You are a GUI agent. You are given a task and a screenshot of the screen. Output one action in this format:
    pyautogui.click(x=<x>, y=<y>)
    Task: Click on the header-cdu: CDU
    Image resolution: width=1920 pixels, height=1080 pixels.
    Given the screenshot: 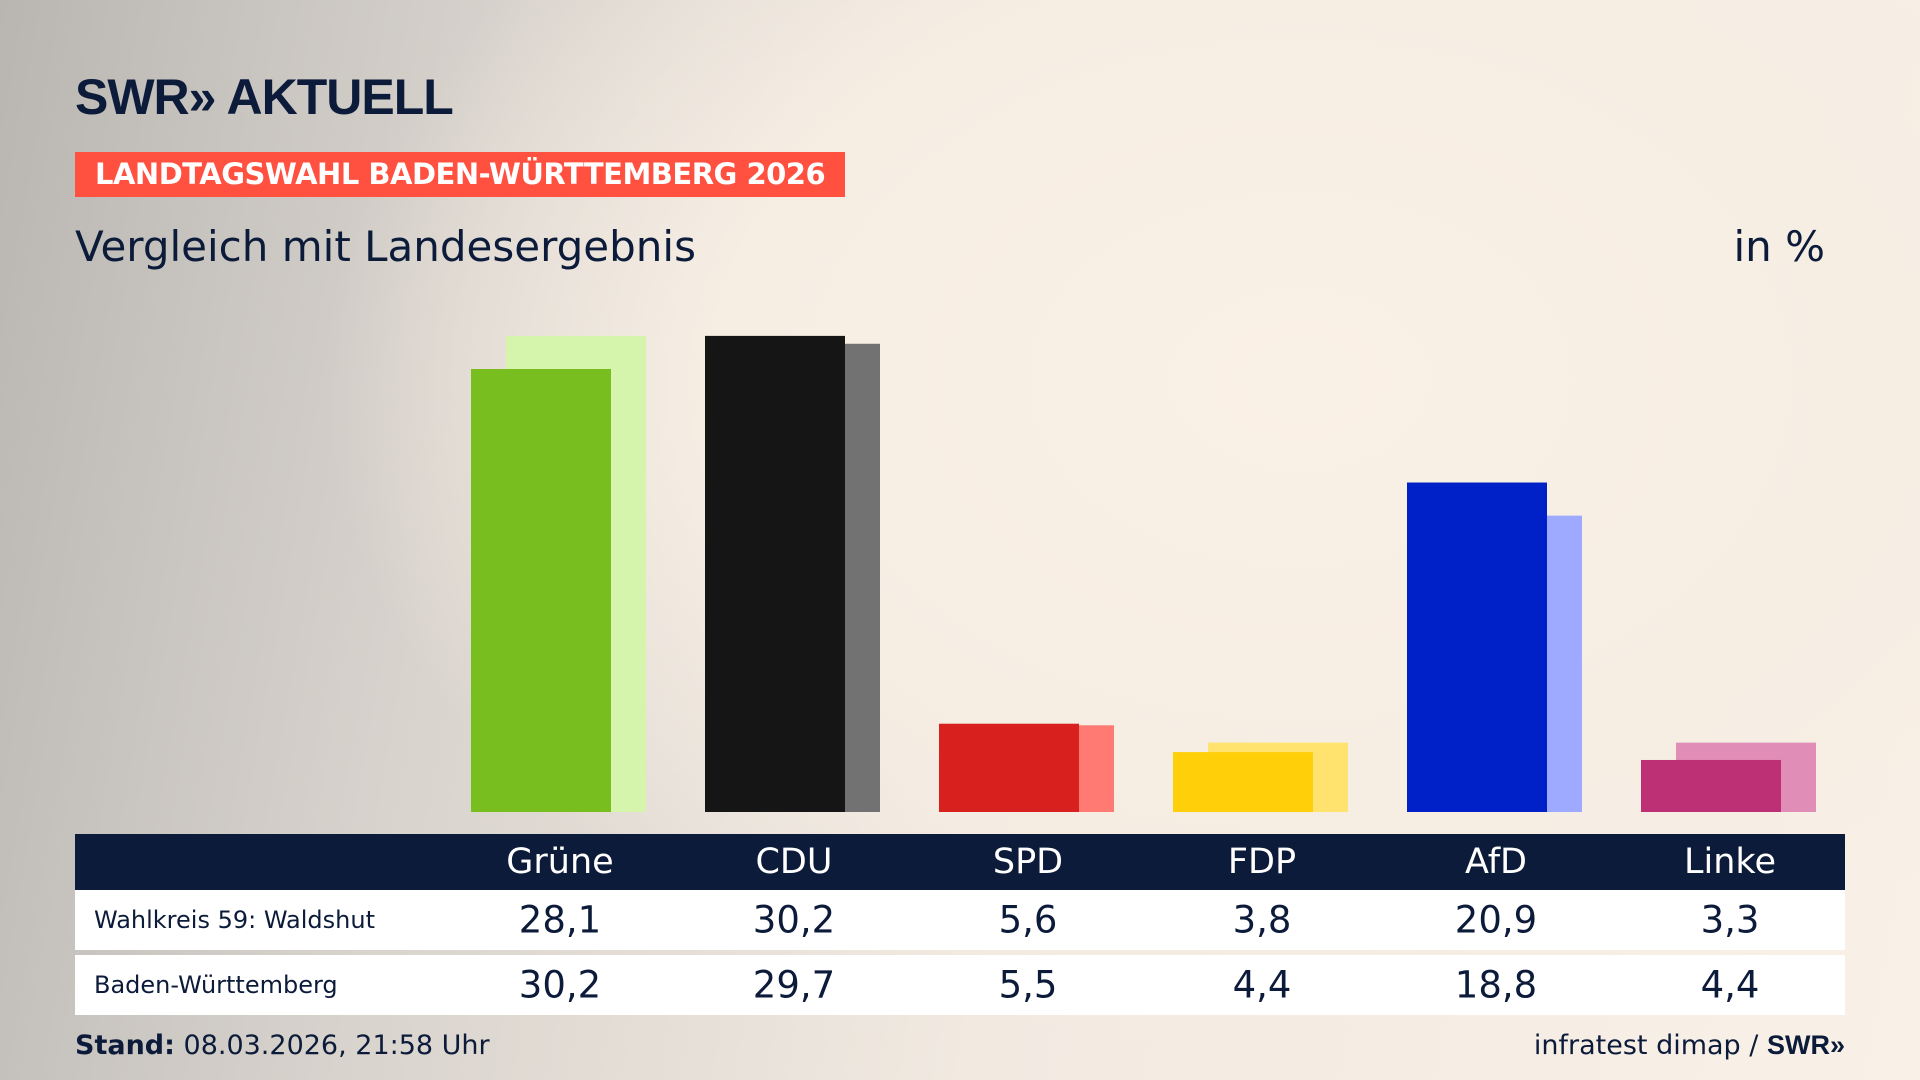 What is the action you would take?
    pyautogui.click(x=794, y=862)
    